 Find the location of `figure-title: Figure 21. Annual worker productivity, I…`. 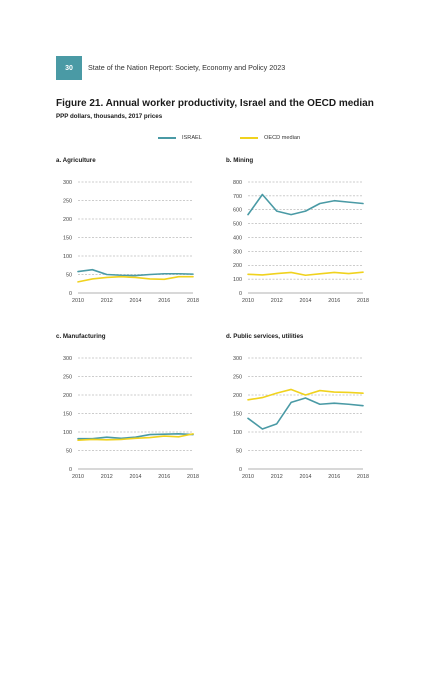

figure-title: Figure 21. Annual worker productivity, I… is located at coordinates (215, 103).